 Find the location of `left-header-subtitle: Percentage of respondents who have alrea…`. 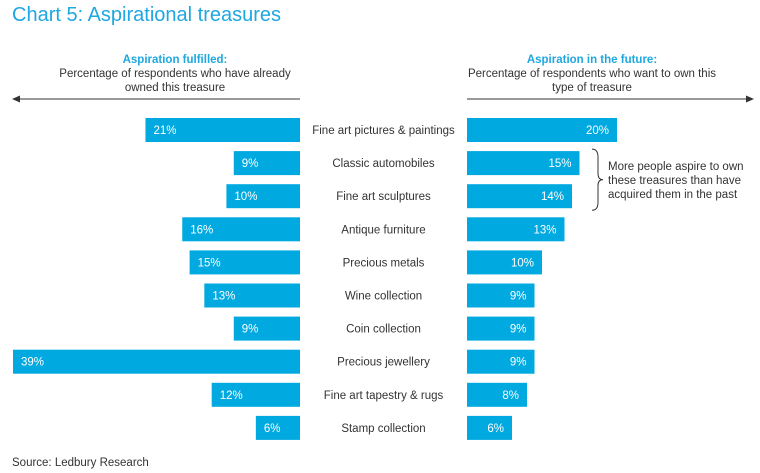

left-header-subtitle: Percentage of respondents who have alrea… is located at coordinates (175, 81).